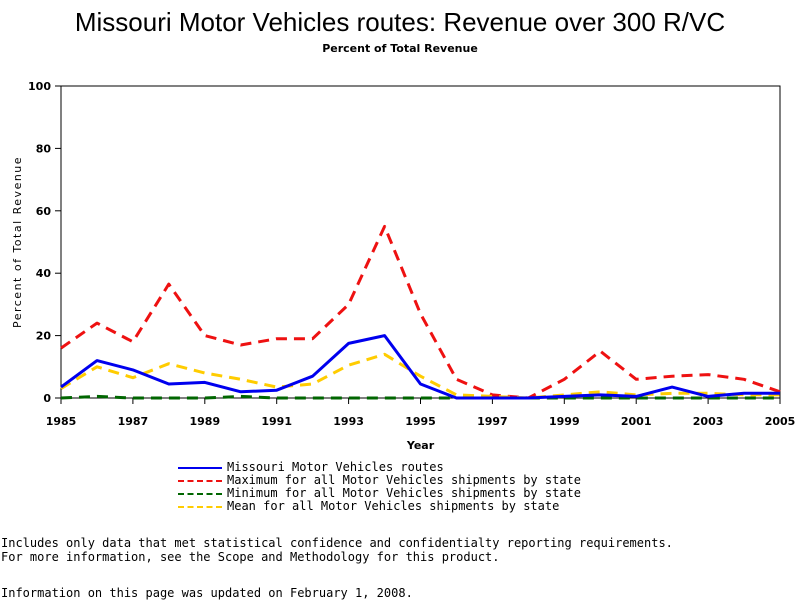  What do you see at coordinates (564, 421) in the screenshot?
I see `x-tick-label-1999: 1999` at bounding box center [564, 421].